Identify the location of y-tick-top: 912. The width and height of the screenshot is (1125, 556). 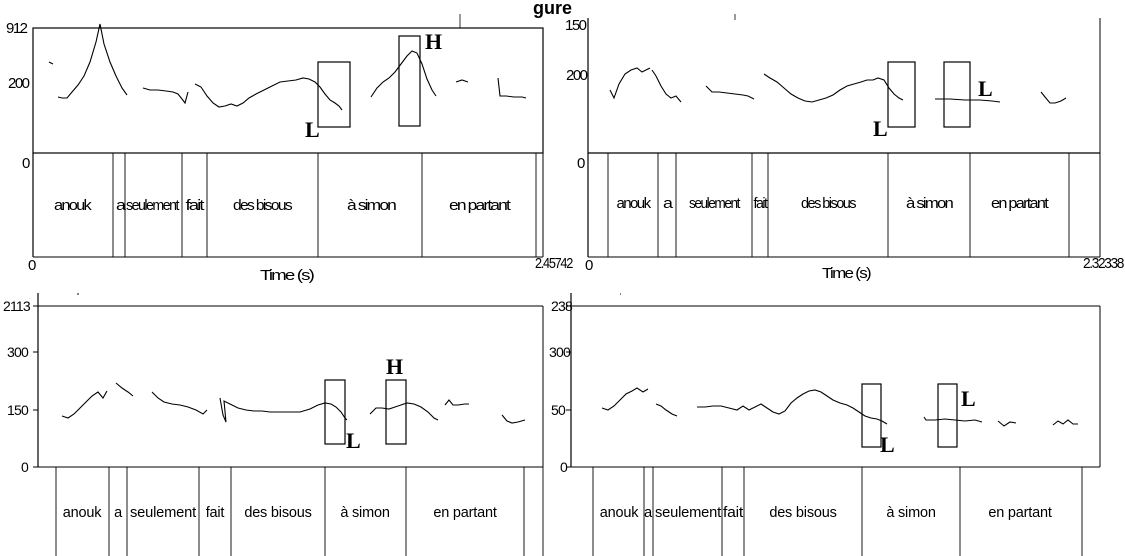
(17, 28).